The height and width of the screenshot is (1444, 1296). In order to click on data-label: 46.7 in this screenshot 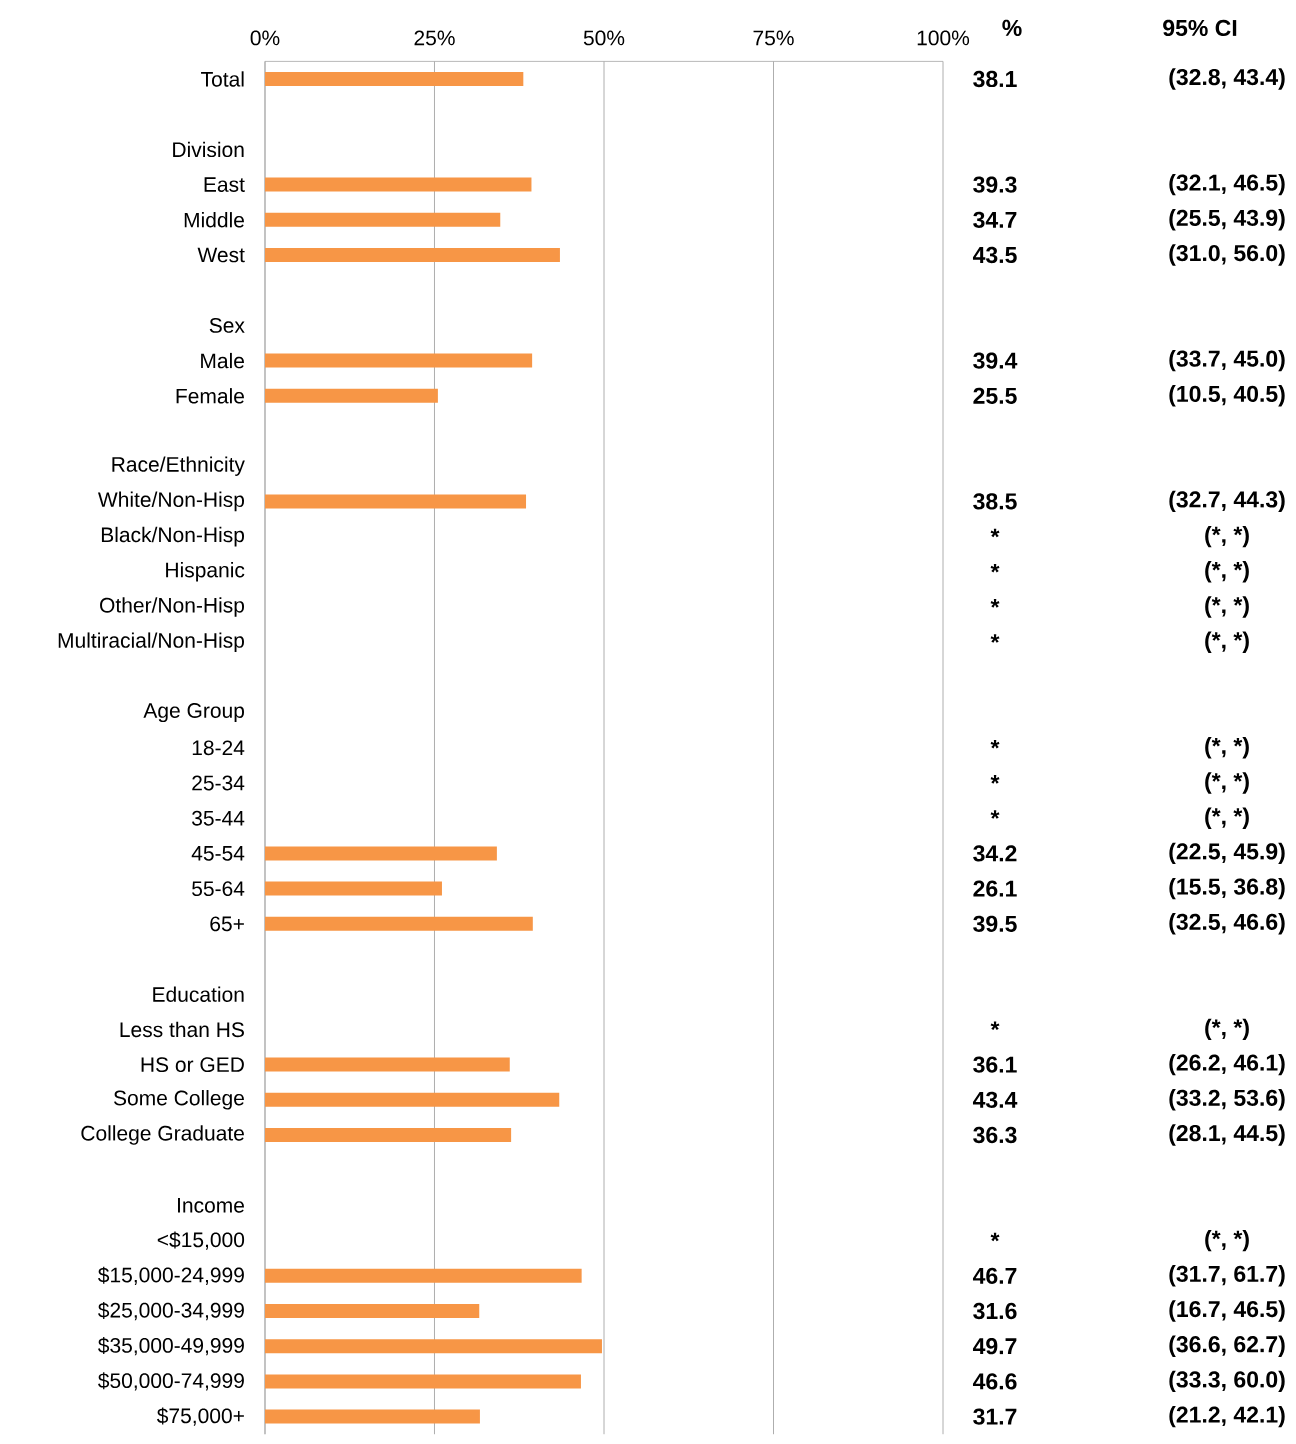, I will do `click(994, 1275)`.